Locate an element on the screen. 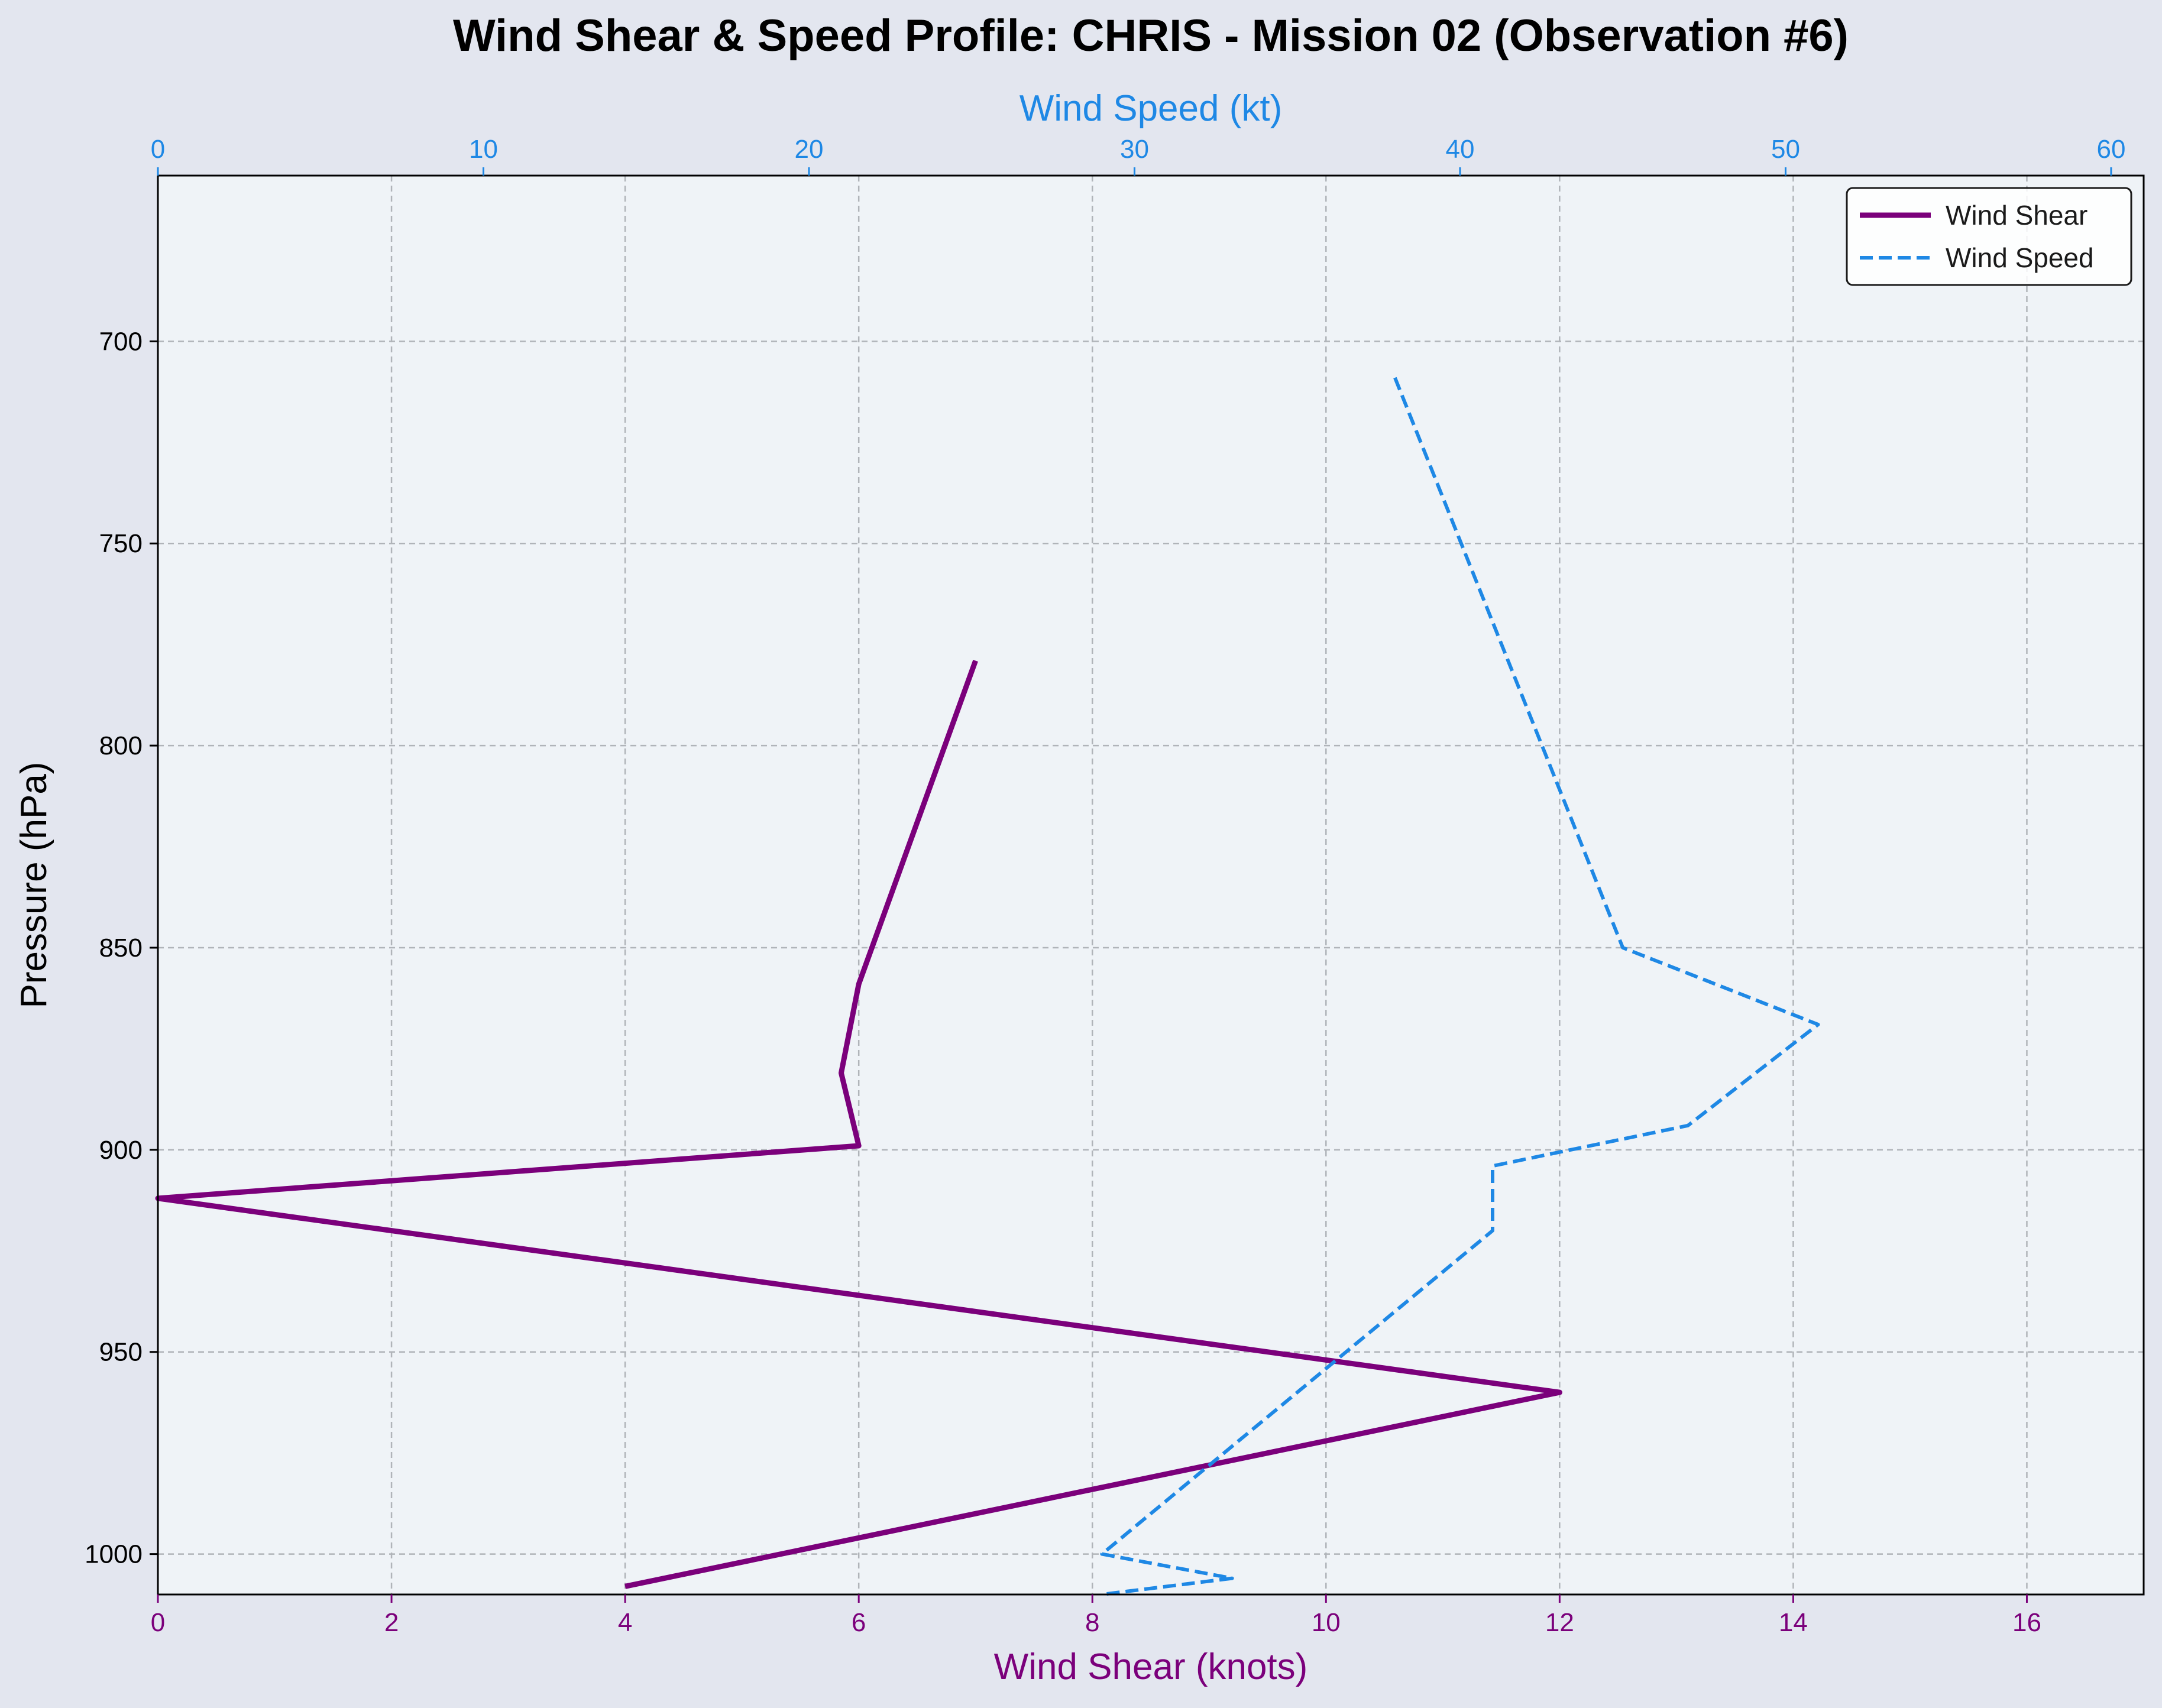 The image size is (2162, 1708). bottom-tick-label: 14 is located at coordinates (1793, 1622).